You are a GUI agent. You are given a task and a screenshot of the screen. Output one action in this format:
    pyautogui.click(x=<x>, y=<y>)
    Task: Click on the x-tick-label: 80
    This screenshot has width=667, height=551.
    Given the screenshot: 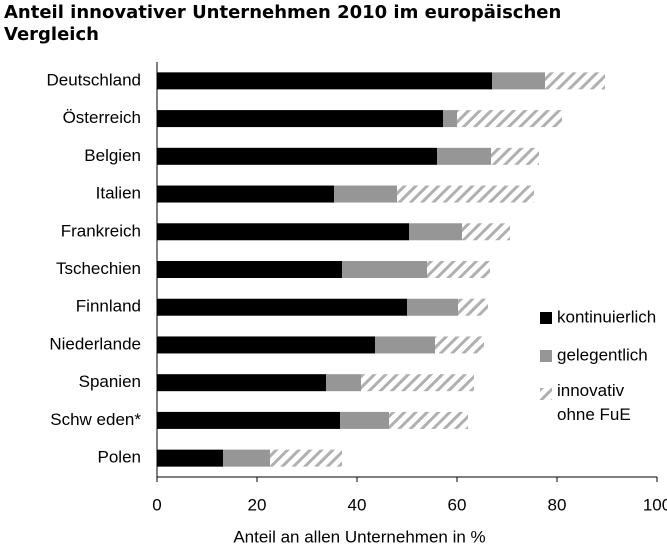 What is the action you would take?
    pyautogui.click(x=557, y=504)
    